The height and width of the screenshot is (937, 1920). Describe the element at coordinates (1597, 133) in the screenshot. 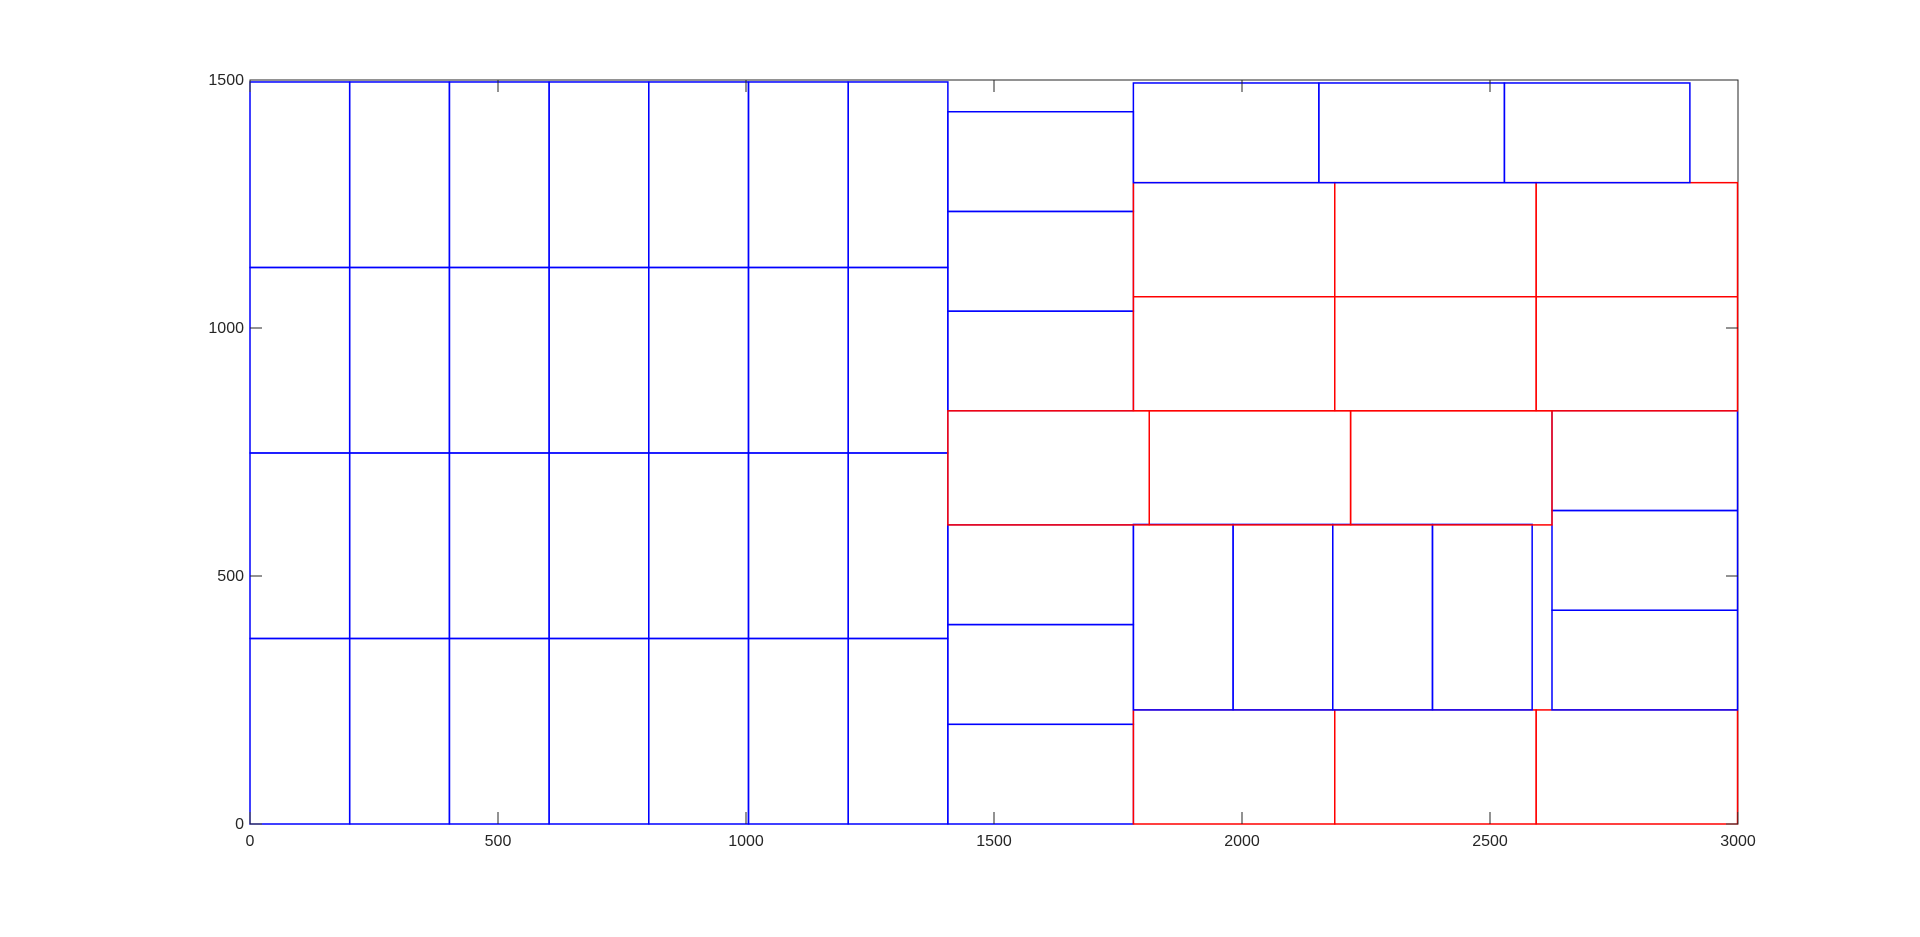

I see `packed-rectangle-56-blue` at that location.